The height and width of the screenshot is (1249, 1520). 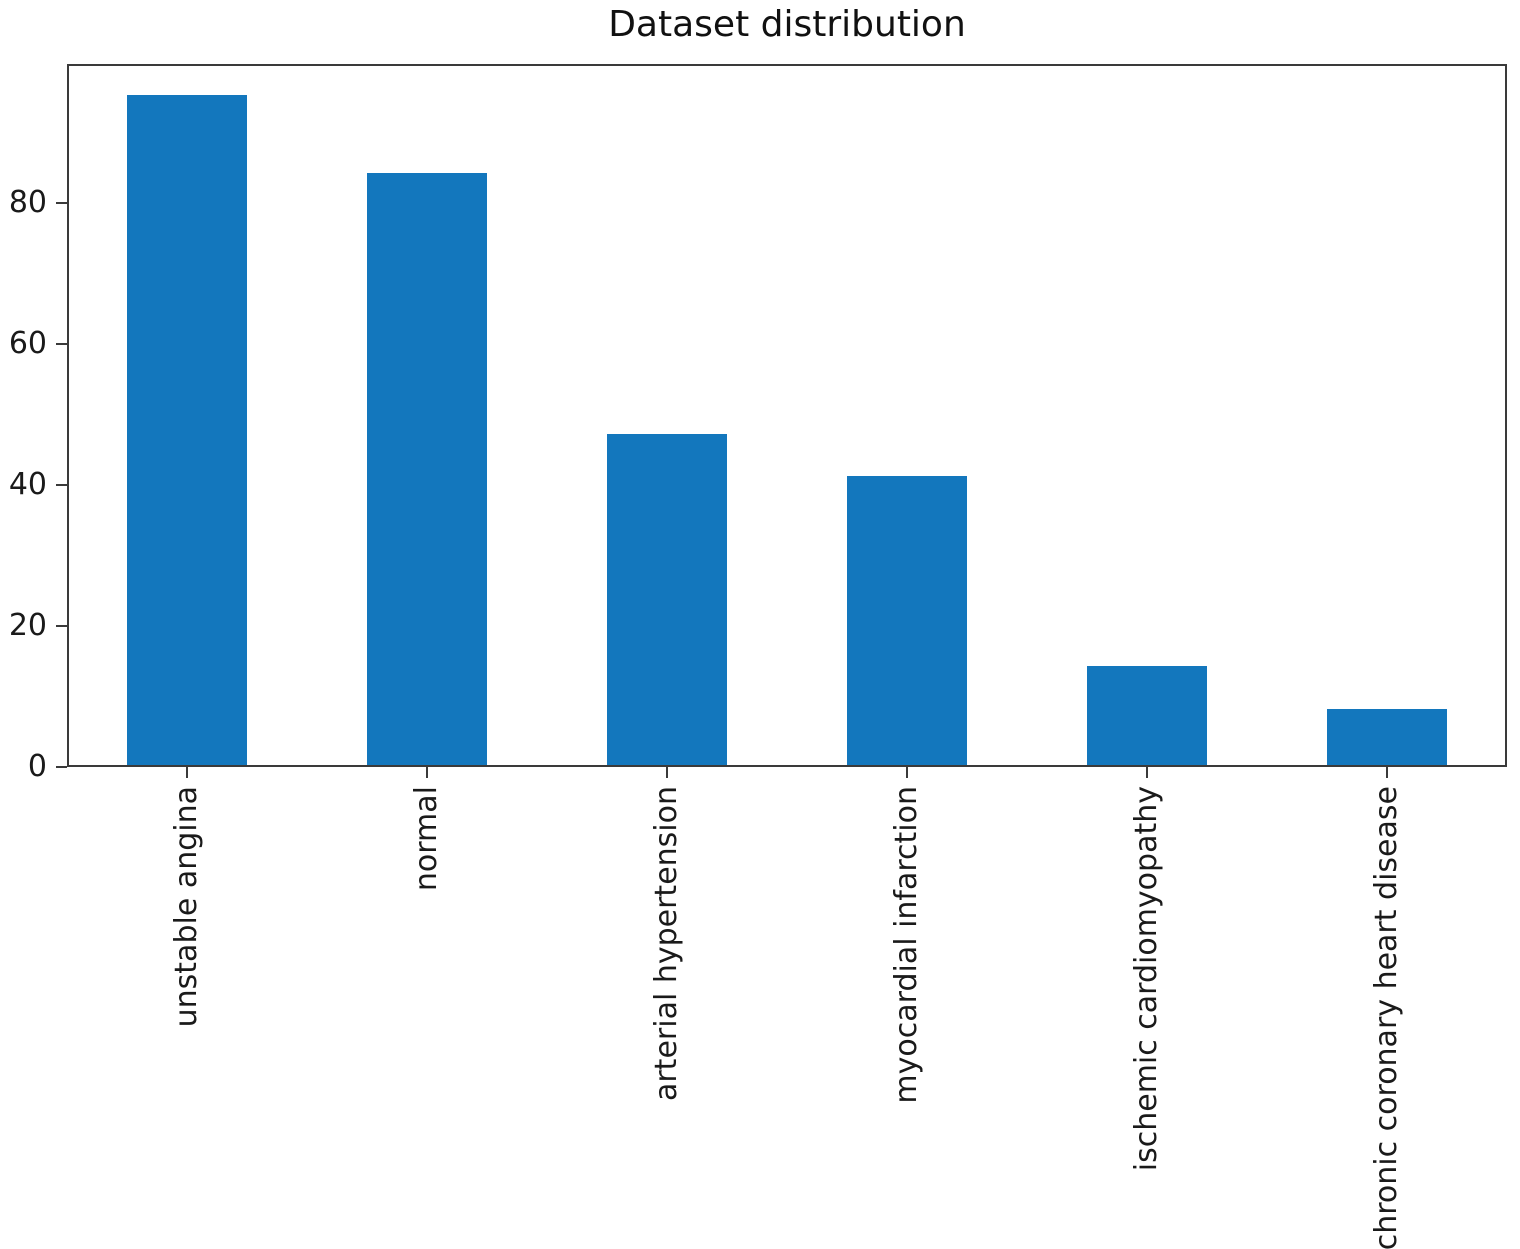 What do you see at coordinates (906, 945) in the screenshot?
I see `x-axis-tick-label: myocardial infarction` at bounding box center [906, 945].